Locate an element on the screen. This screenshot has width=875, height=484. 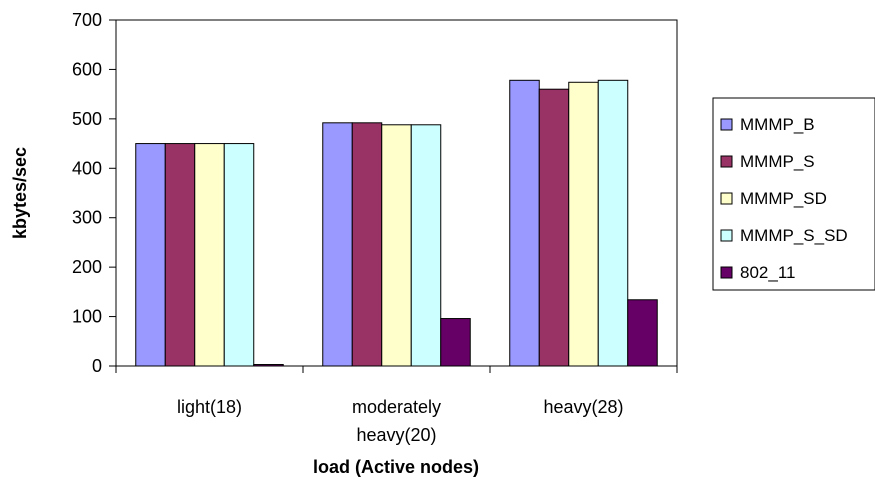
y-tick-label: 600 is located at coordinates (87, 69).